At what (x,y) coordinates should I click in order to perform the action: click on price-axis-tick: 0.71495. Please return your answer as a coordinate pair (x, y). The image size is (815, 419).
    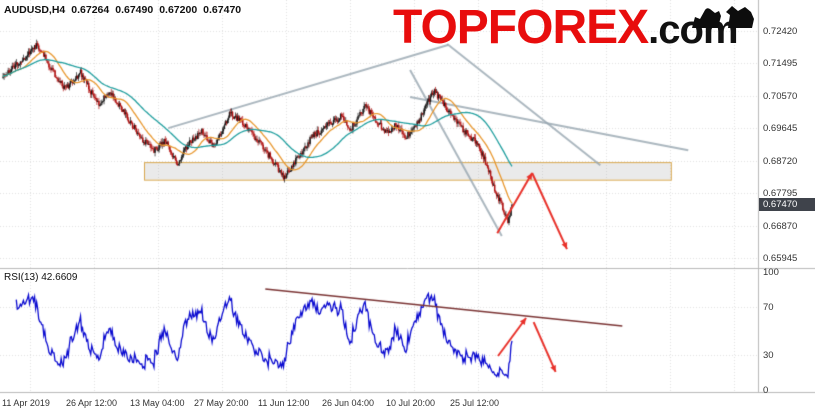
    Looking at the image, I should click on (780, 63).